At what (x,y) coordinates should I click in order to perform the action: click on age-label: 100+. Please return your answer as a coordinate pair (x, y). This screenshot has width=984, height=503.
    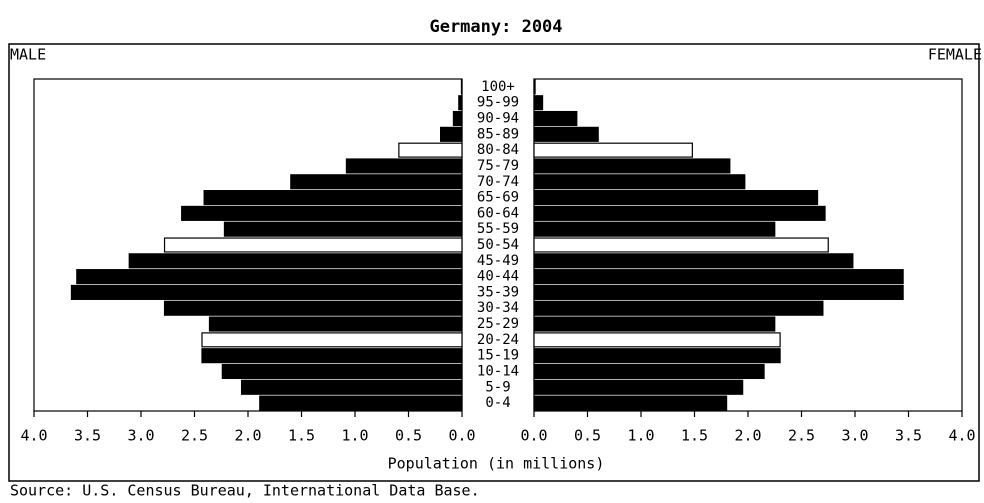
    Looking at the image, I should click on (498, 87).